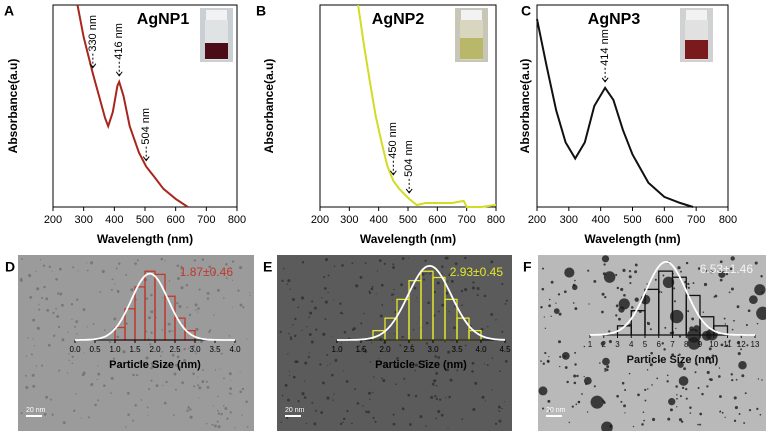 Image resolution: width=766 pixels, height=431 pixels. Describe the element at coordinates (119, 74) in the screenshot. I see `arrow-head` at that location.